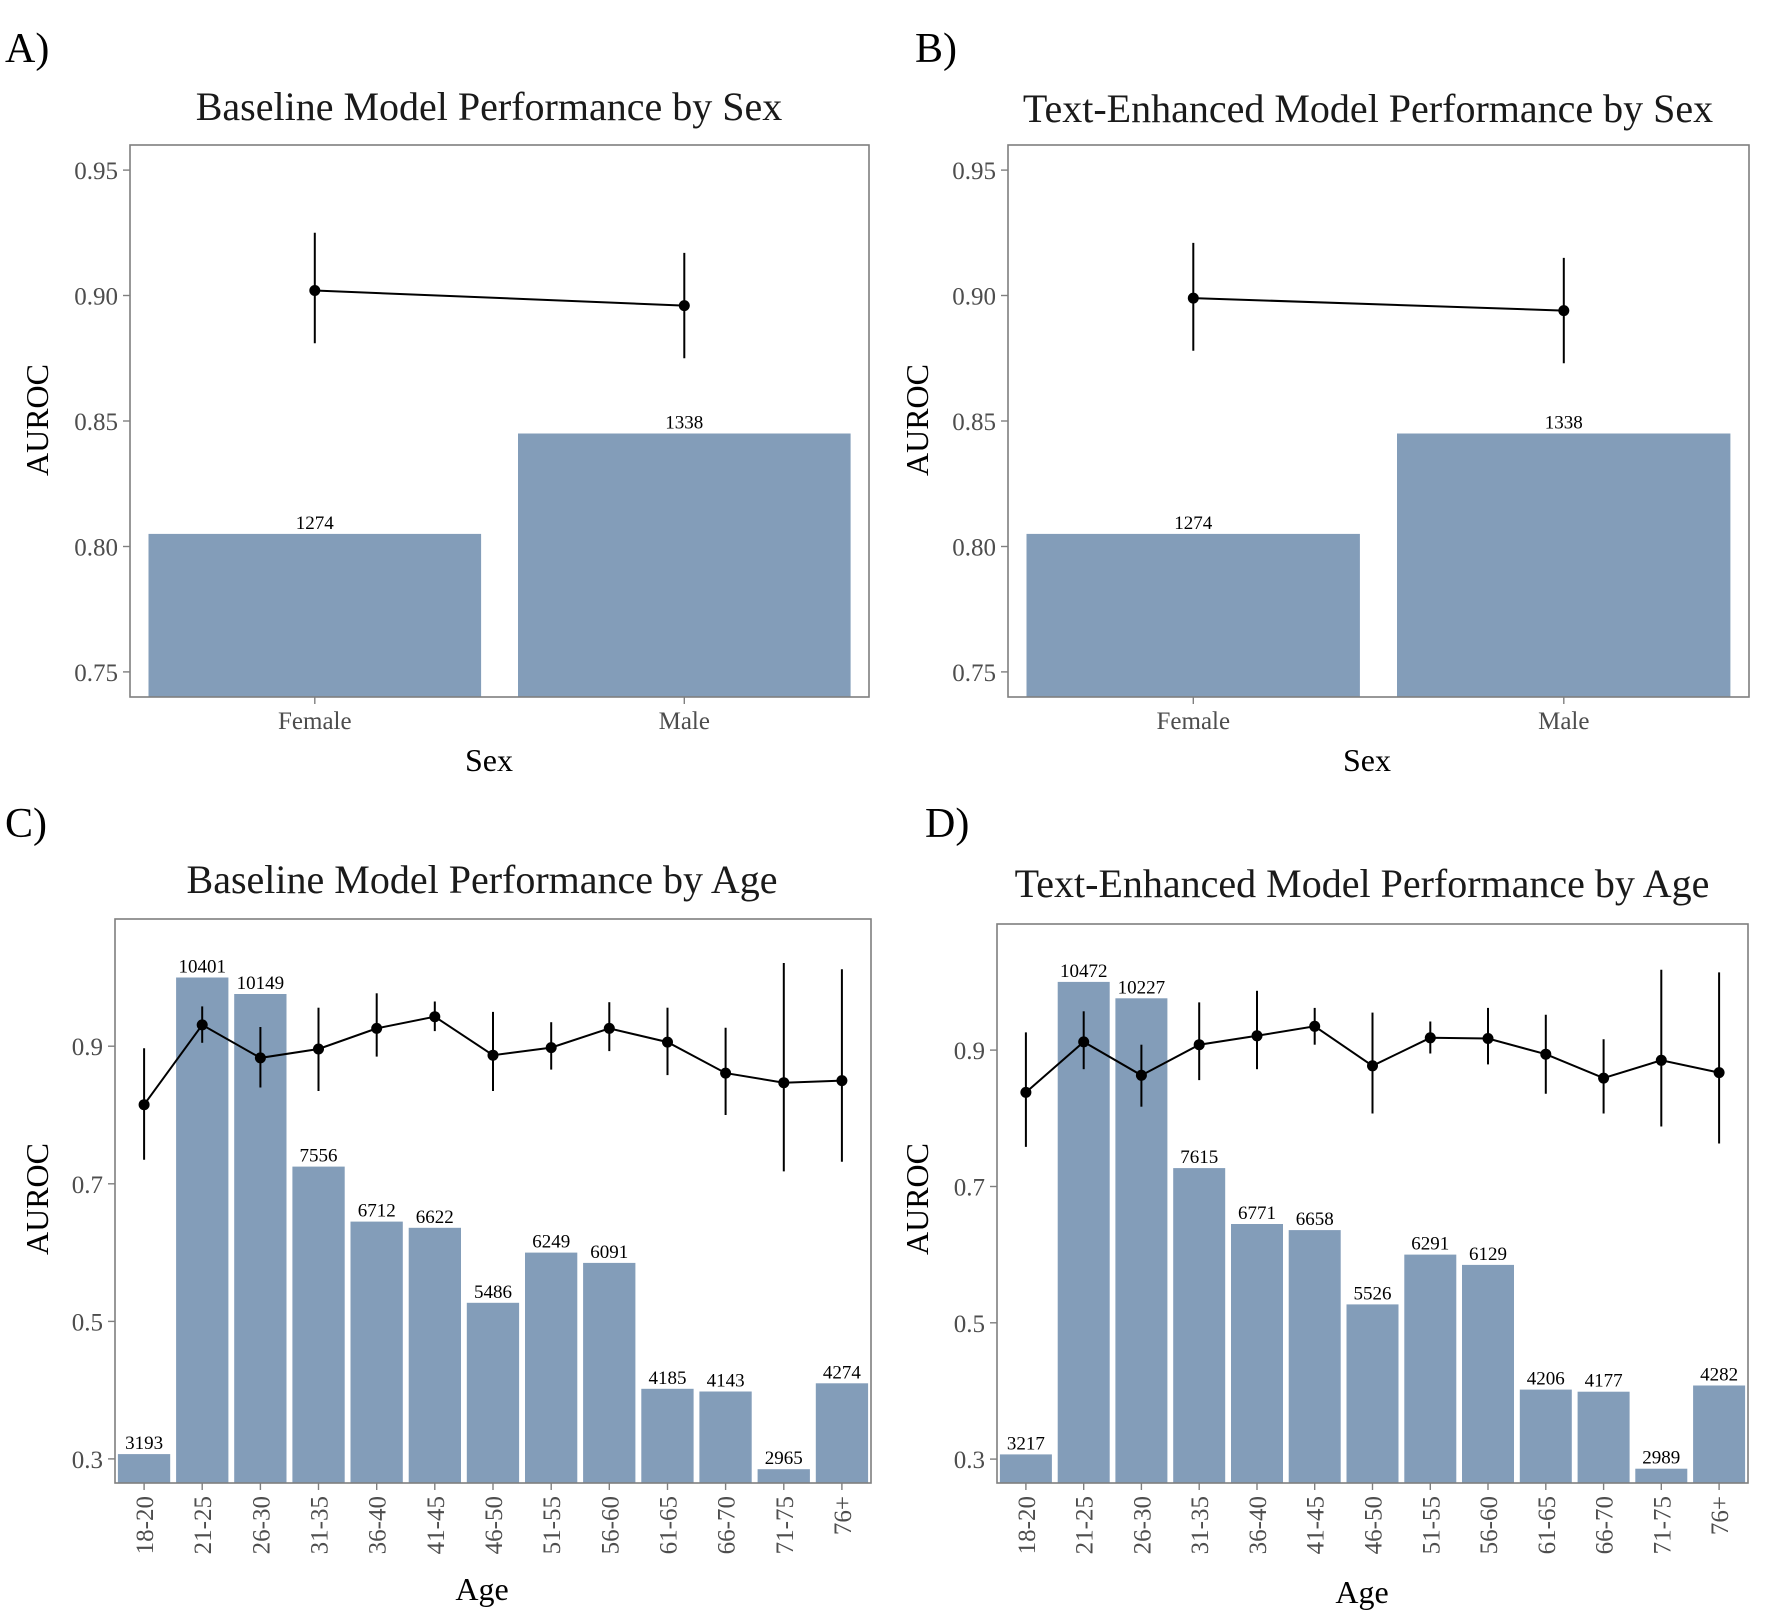 The height and width of the screenshot is (1618, 1774). What do you see at coordinates (974, 171) in the screenshot?
I see `y-tick-label: 0.95` at bounding box center [974, 171].